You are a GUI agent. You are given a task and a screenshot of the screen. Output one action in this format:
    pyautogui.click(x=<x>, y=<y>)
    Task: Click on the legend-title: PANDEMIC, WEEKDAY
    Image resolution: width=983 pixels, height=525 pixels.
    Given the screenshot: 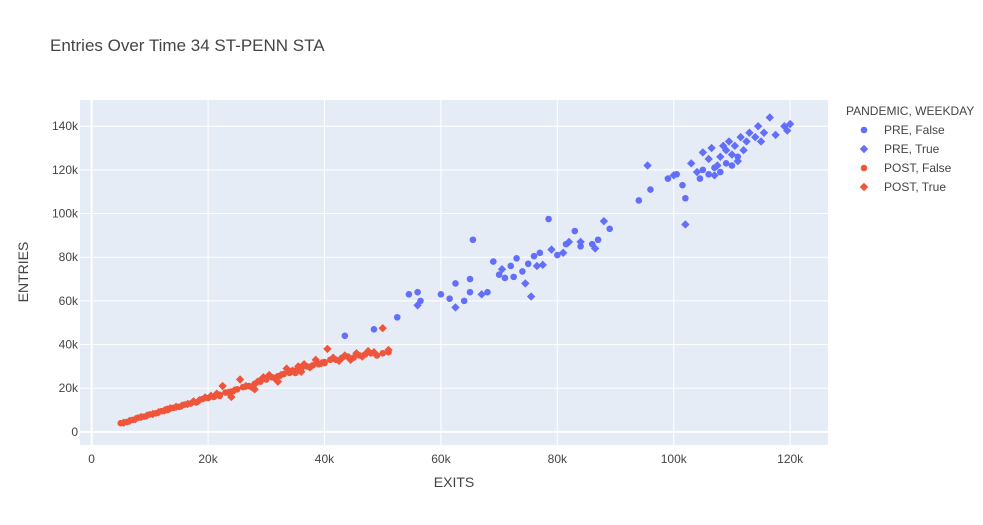 What is the action you would take?
    pyautogui.click(x=910, y=111)
    